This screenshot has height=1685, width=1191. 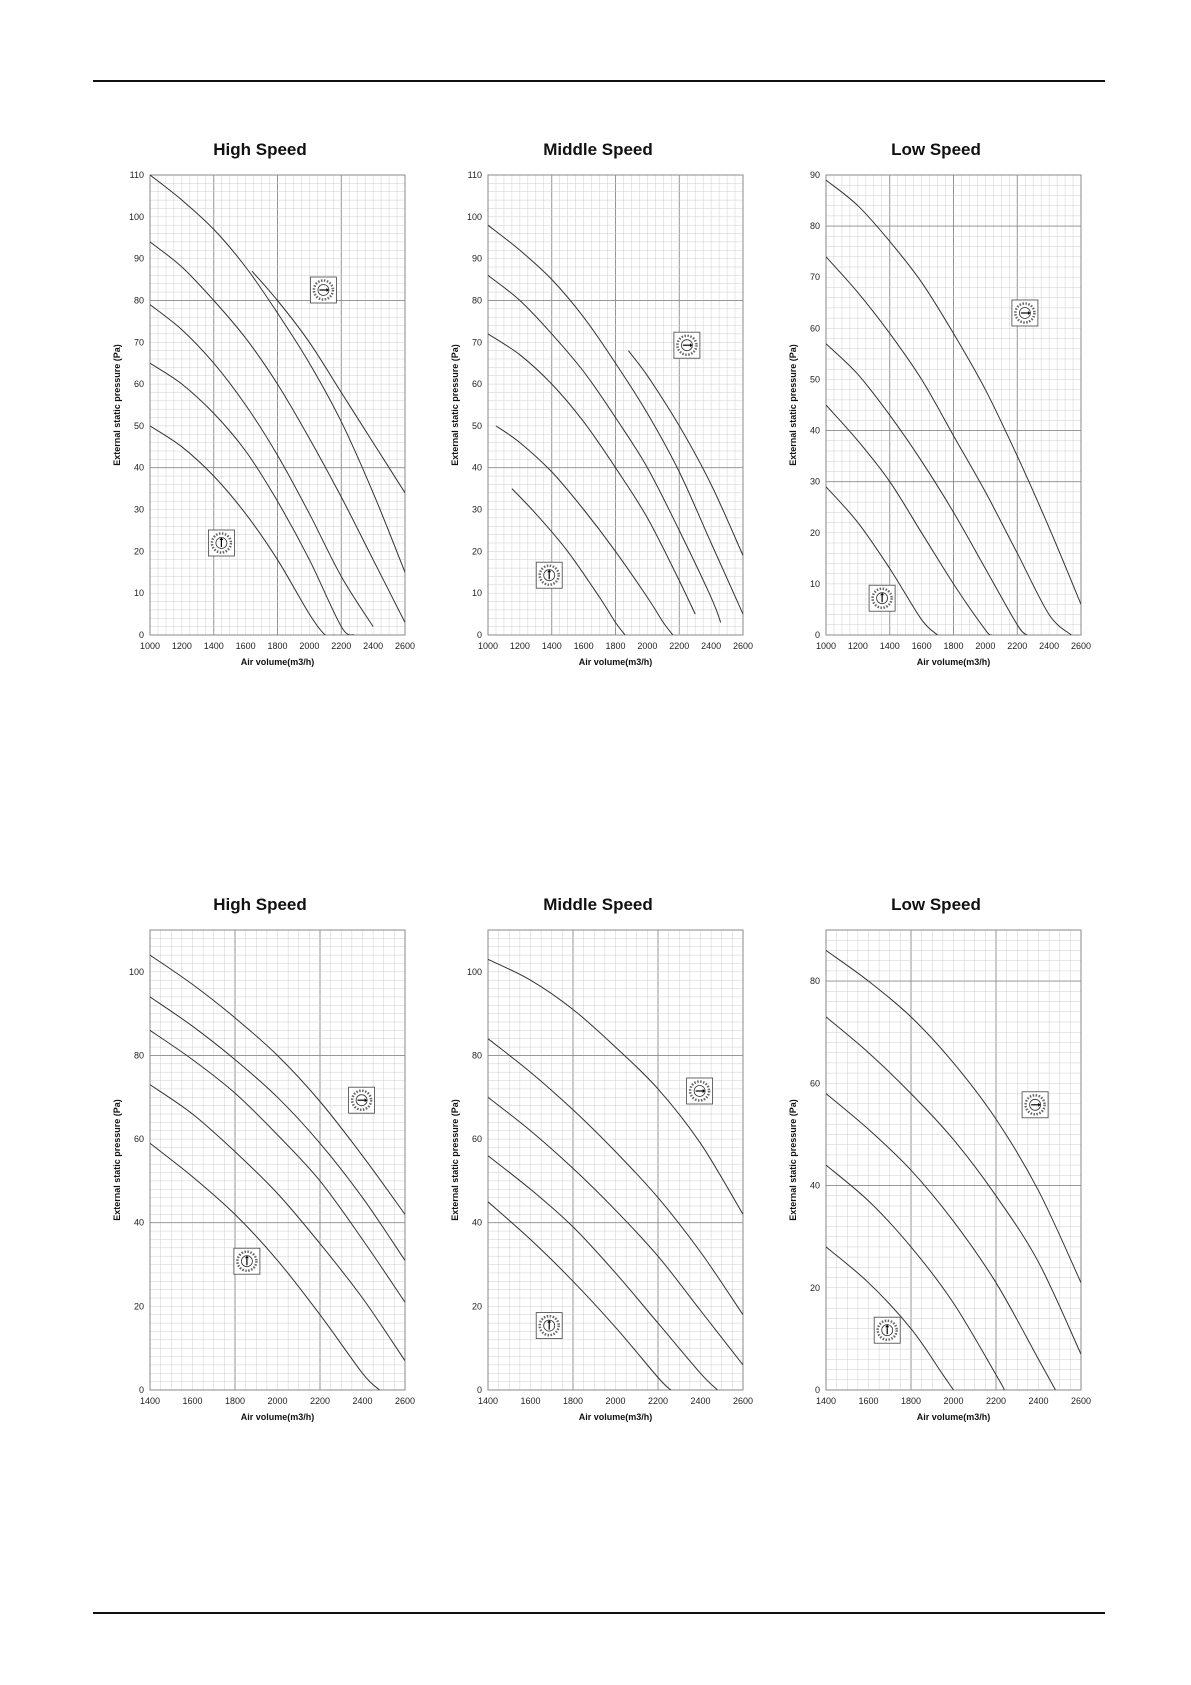 I want to click on chart-title: High Speed, so click(x=260, y=904).